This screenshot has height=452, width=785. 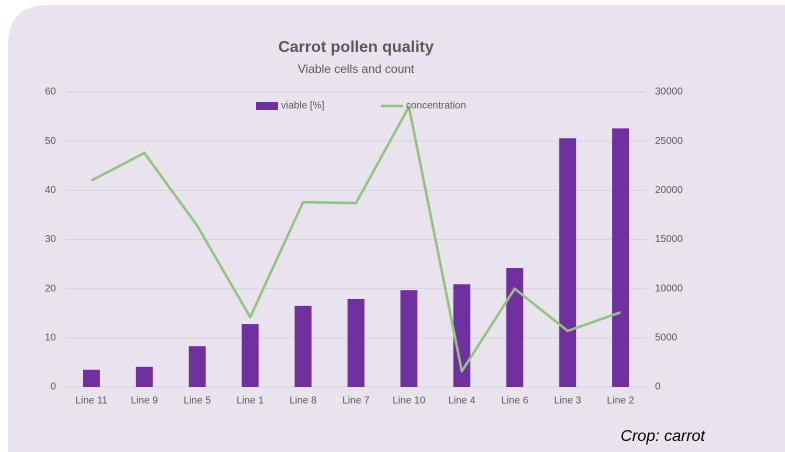 What do you see at coordinates (436, 106) in the screenshot?
I see `legend-label: concentration` at bounding box center [436, 106].